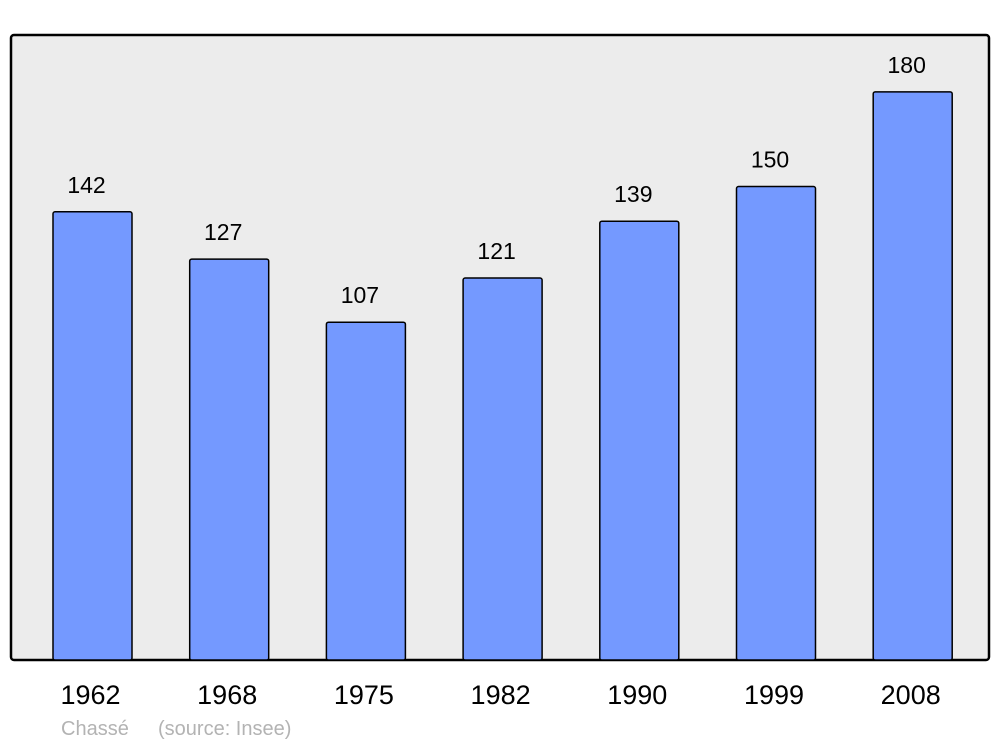  Describe the element at coordinates (633, 194) in the screenshot. I see `data-label-1990: 139` at that location.